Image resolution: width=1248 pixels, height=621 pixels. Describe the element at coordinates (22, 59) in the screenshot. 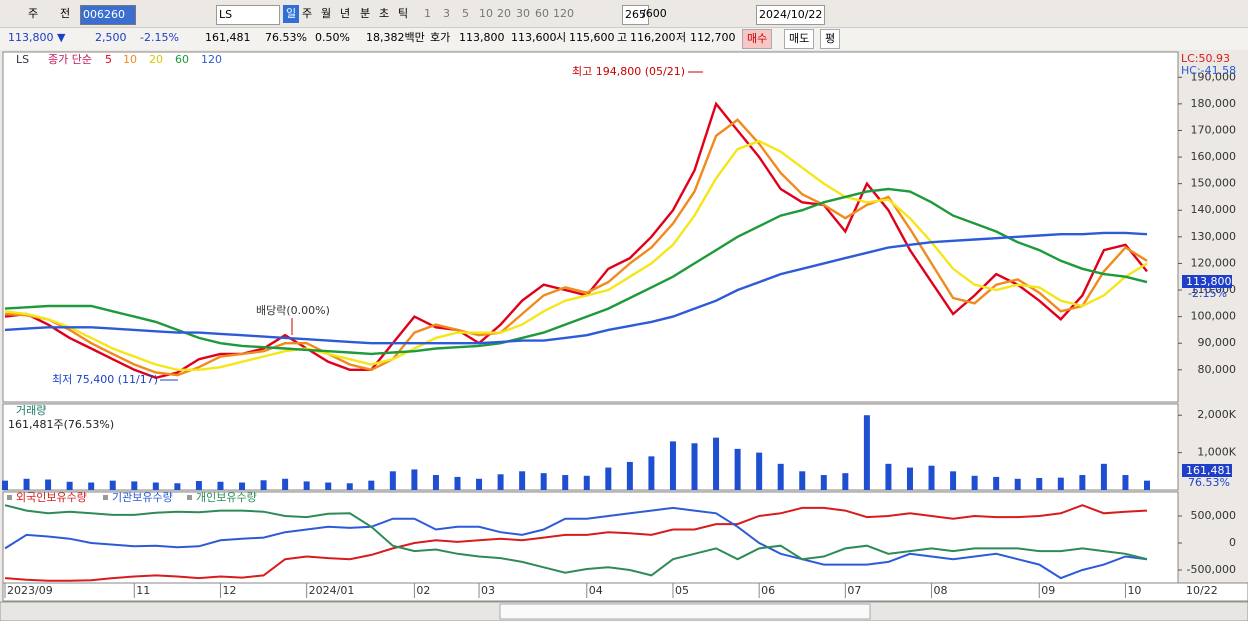

I see `panel-label: LS` at that location.